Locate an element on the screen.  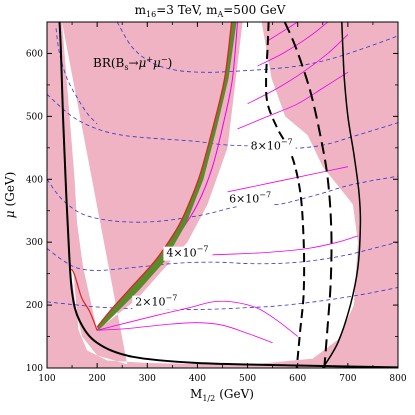
y-axis-unit: (GeV) is located at coordinates (10, 189).